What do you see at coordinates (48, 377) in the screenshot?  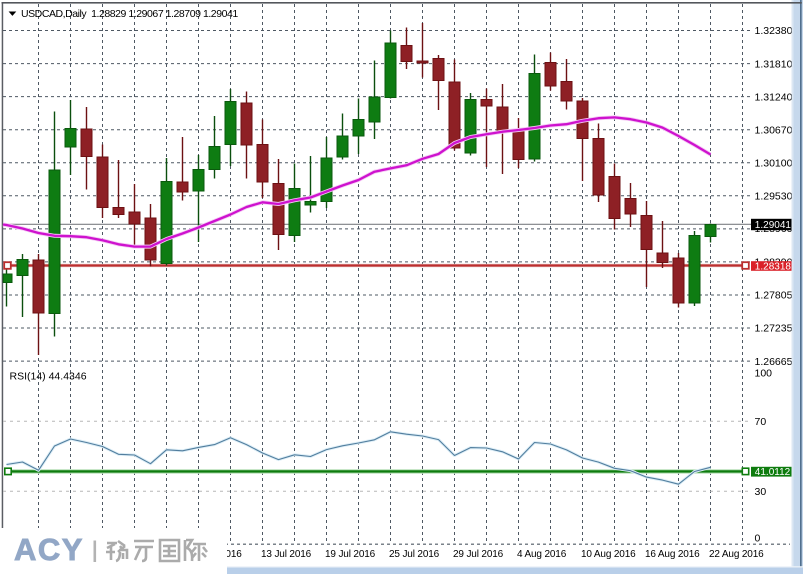 I see `svg-text: RSI(14) 44.4346` at bounding box center [48, 377].